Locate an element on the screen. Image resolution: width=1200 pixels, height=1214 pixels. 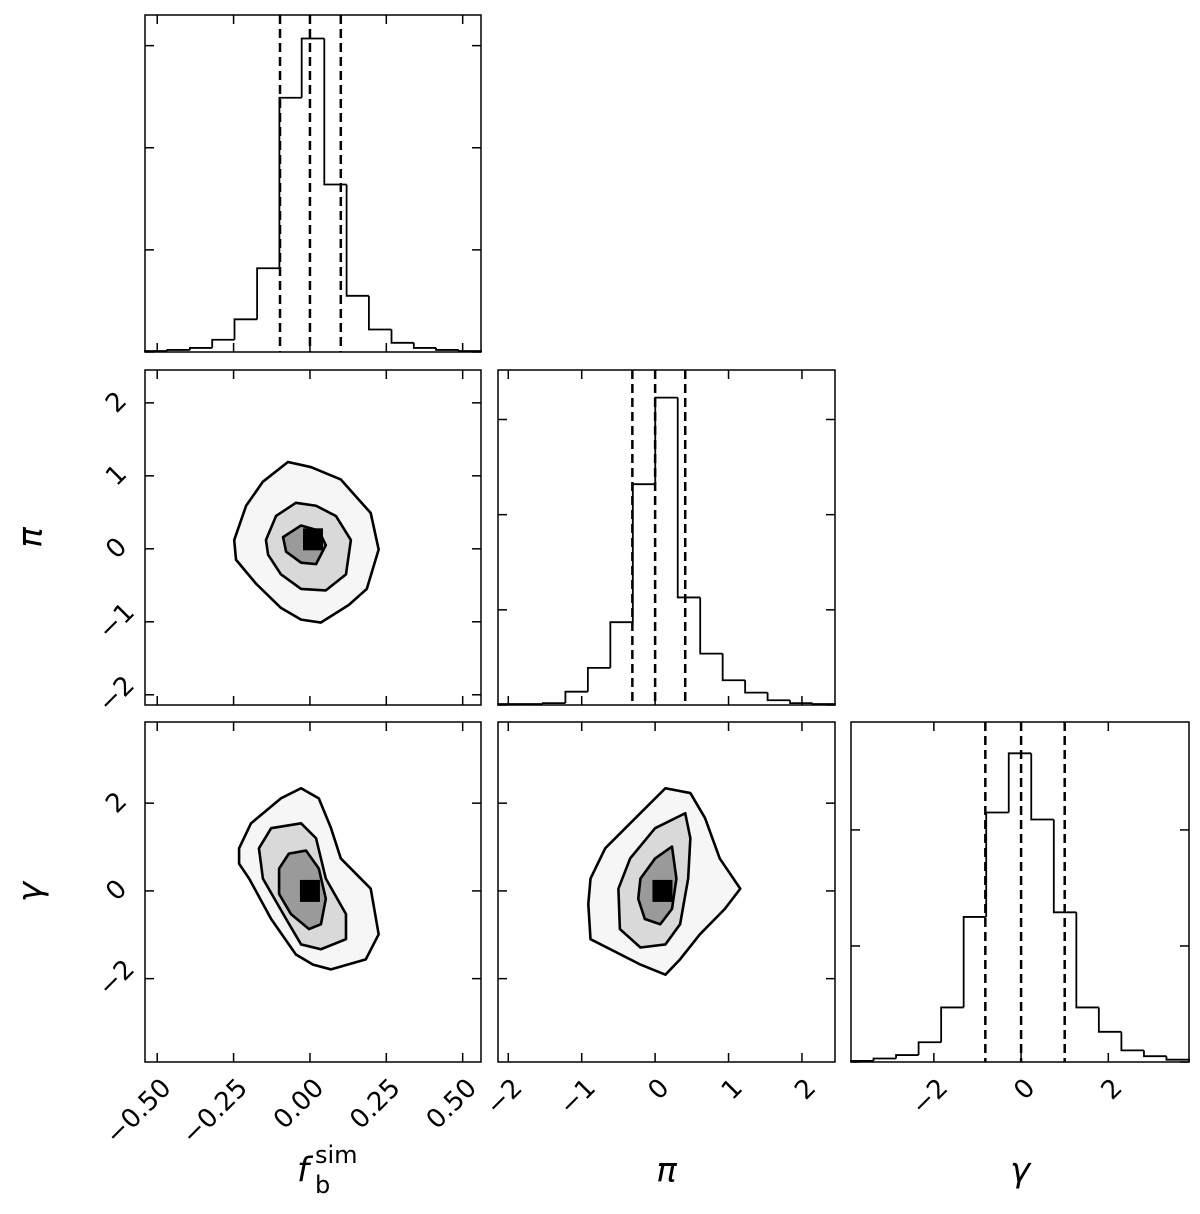
x-tick-label: 0.50 is located at coordinates (452, 1104).